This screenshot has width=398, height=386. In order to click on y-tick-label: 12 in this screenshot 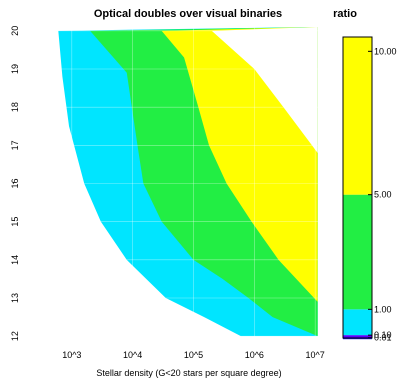, I will do `click(15, 336)`.